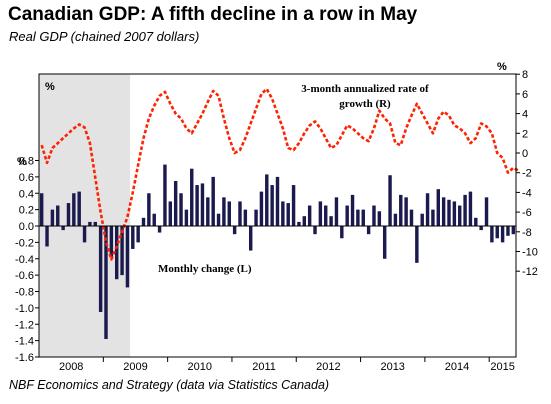 The height and width of the screenshot is (404, 551). What do you see at coordinates (264, 367) in the screenshot?
I see `x-axis-year-label: 2011` at bounding box center [264, 367].